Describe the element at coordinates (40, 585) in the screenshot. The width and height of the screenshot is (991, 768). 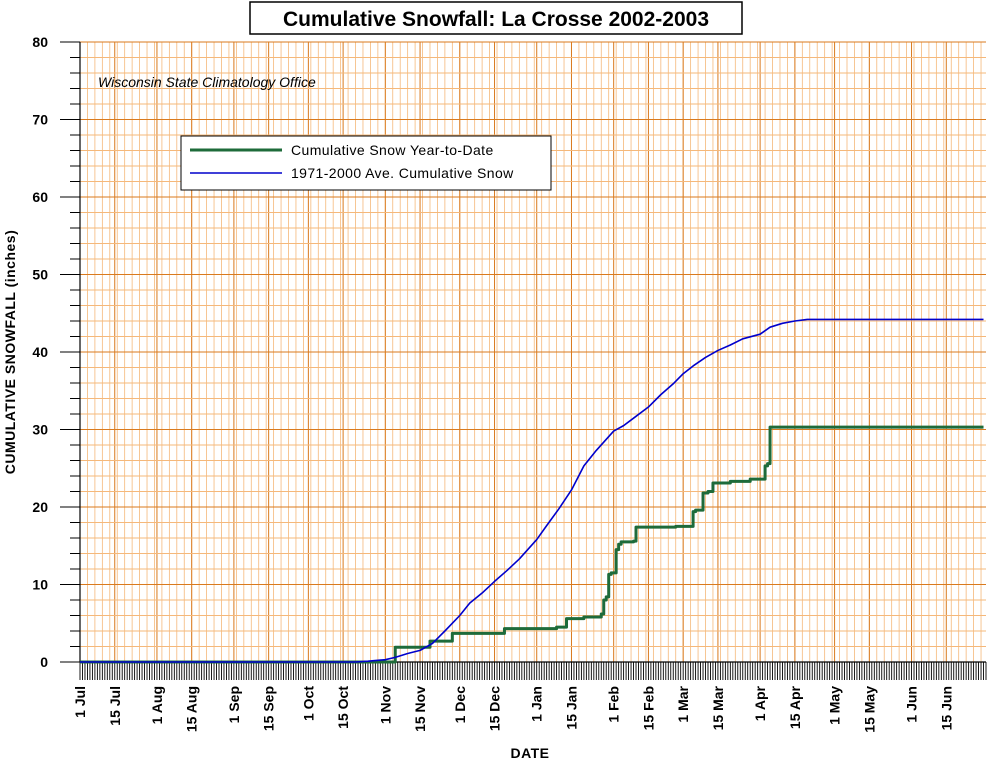
I see `y-tick-label: 10` at that location.